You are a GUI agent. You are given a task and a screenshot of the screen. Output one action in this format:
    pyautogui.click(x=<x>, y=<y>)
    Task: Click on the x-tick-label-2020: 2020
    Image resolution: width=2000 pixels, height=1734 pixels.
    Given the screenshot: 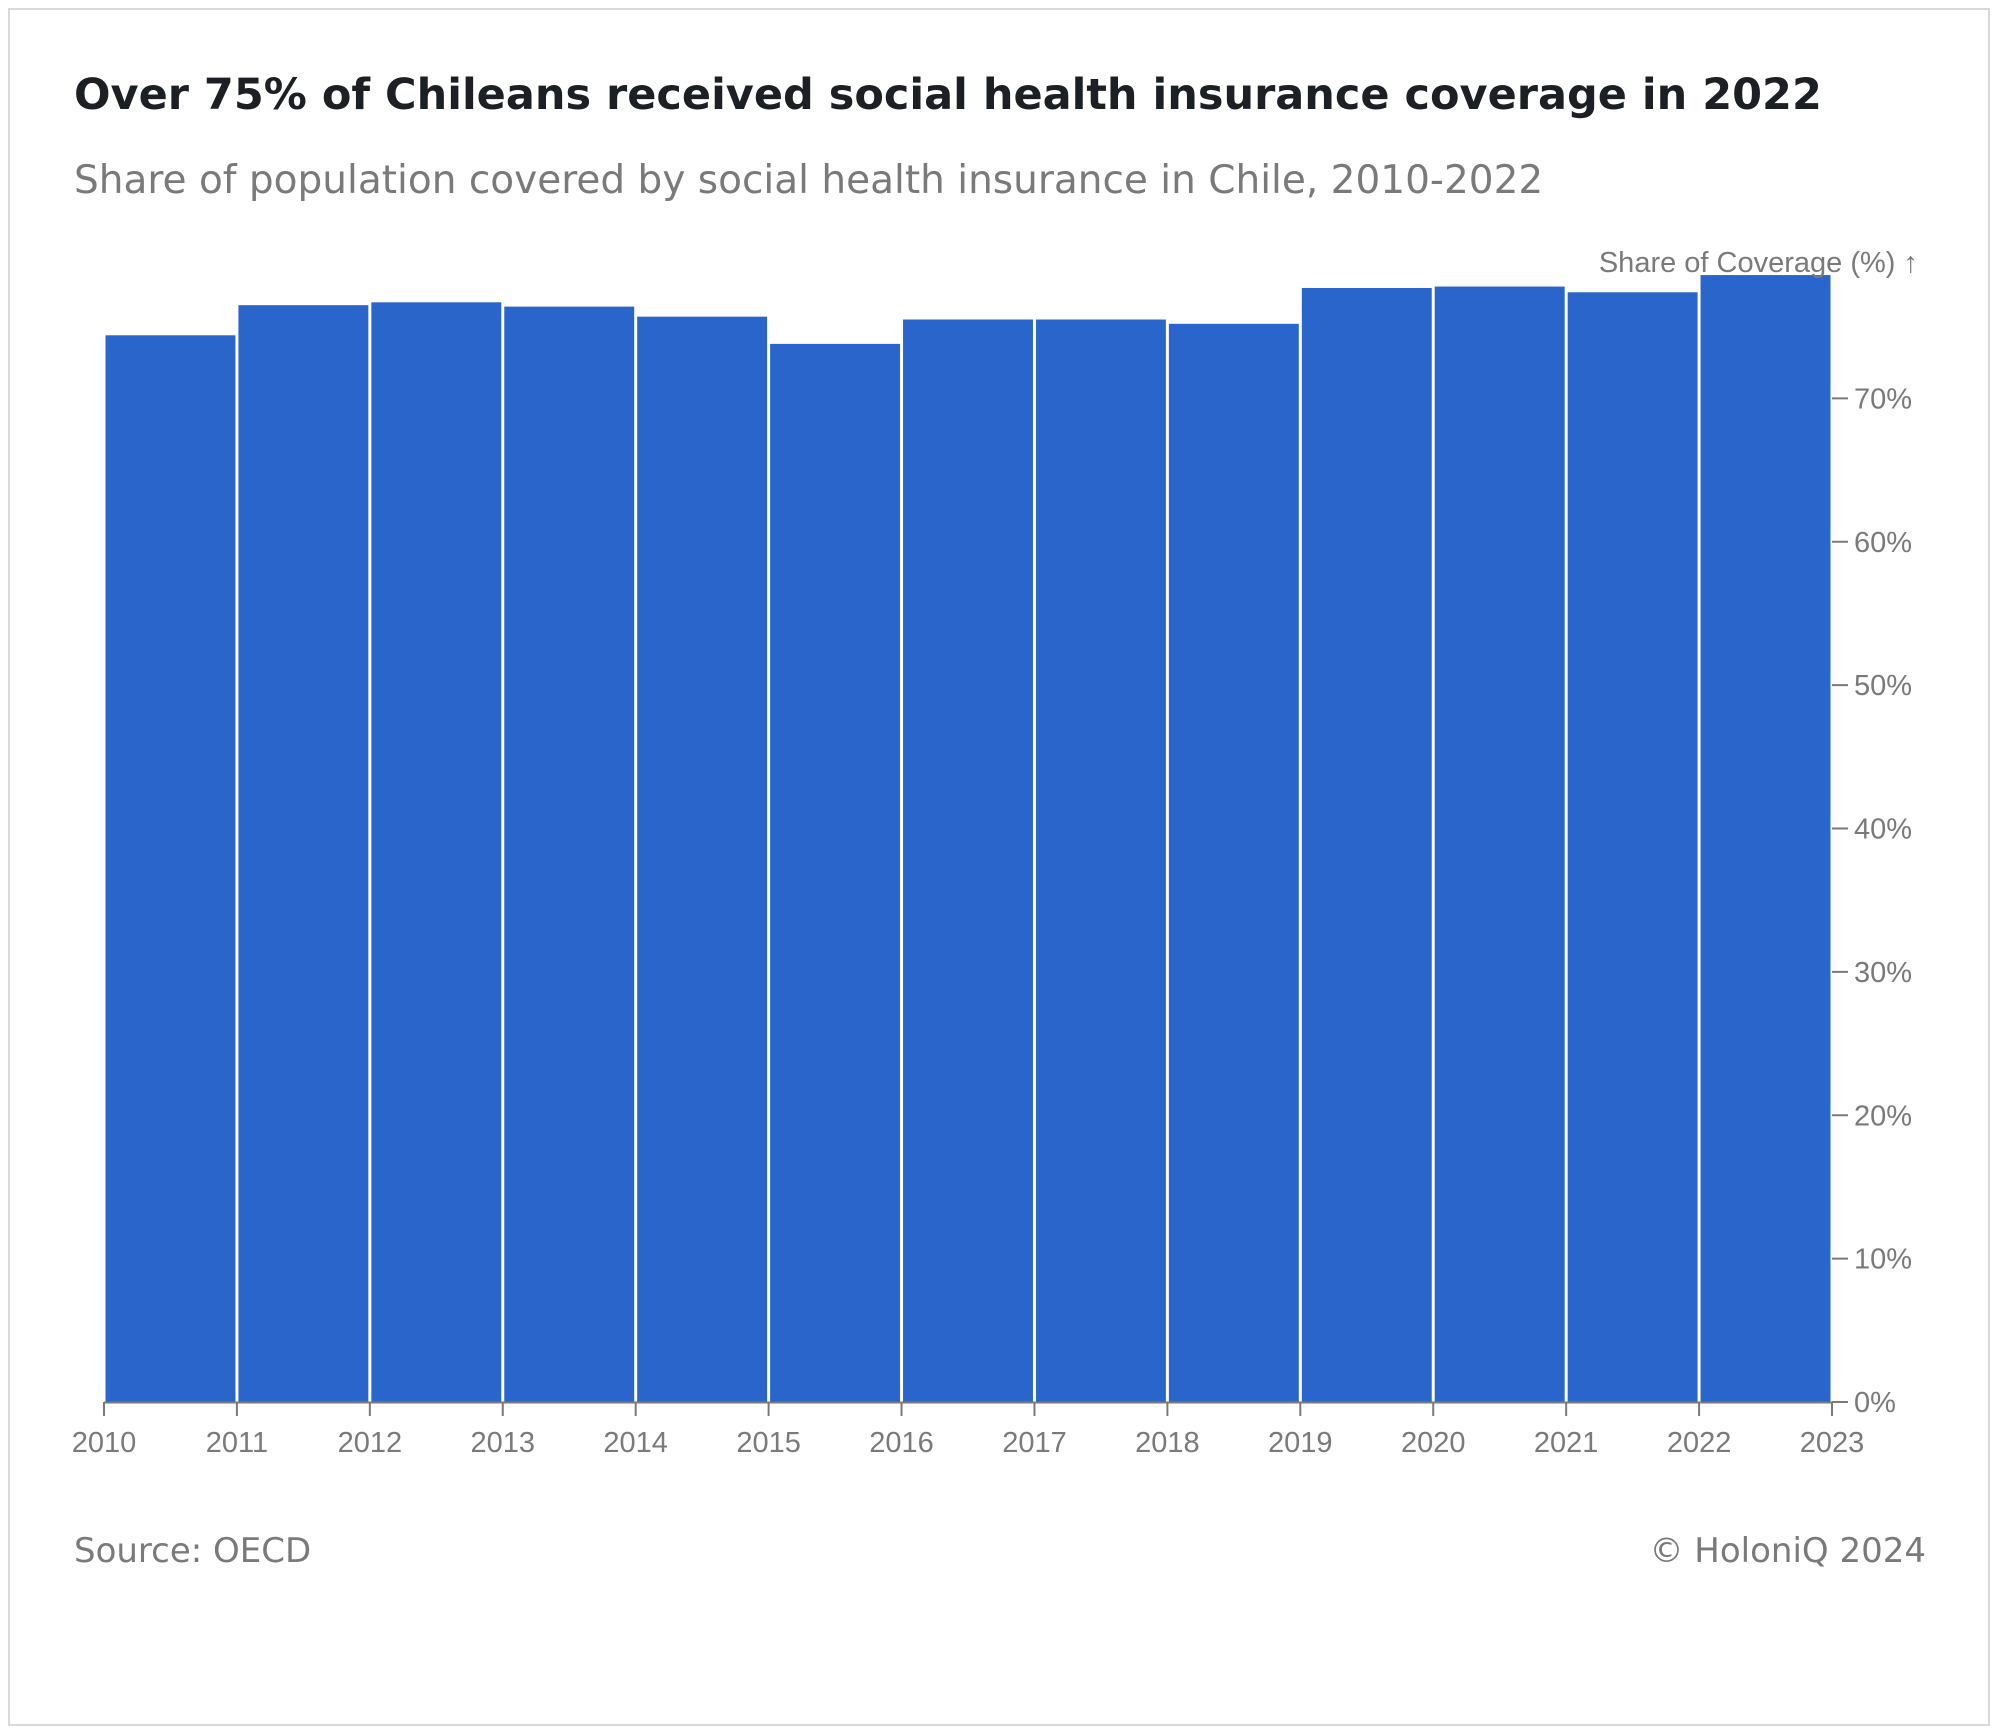 What is the action you would take?
    pyautogui.click(x=1433, y=1443)
    